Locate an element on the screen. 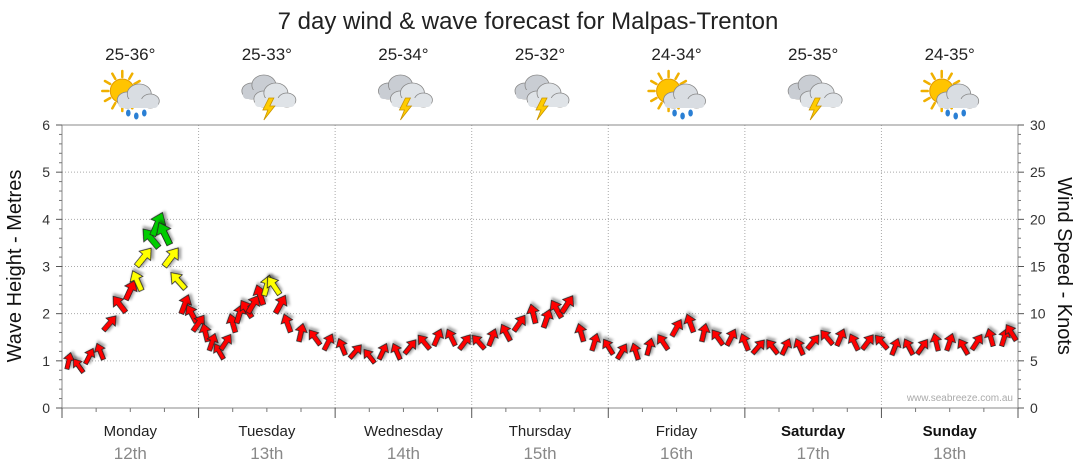 The width and height of the screenshot is (1080, 475). left-tick-label: 0 is located at coordinates (46, 408).